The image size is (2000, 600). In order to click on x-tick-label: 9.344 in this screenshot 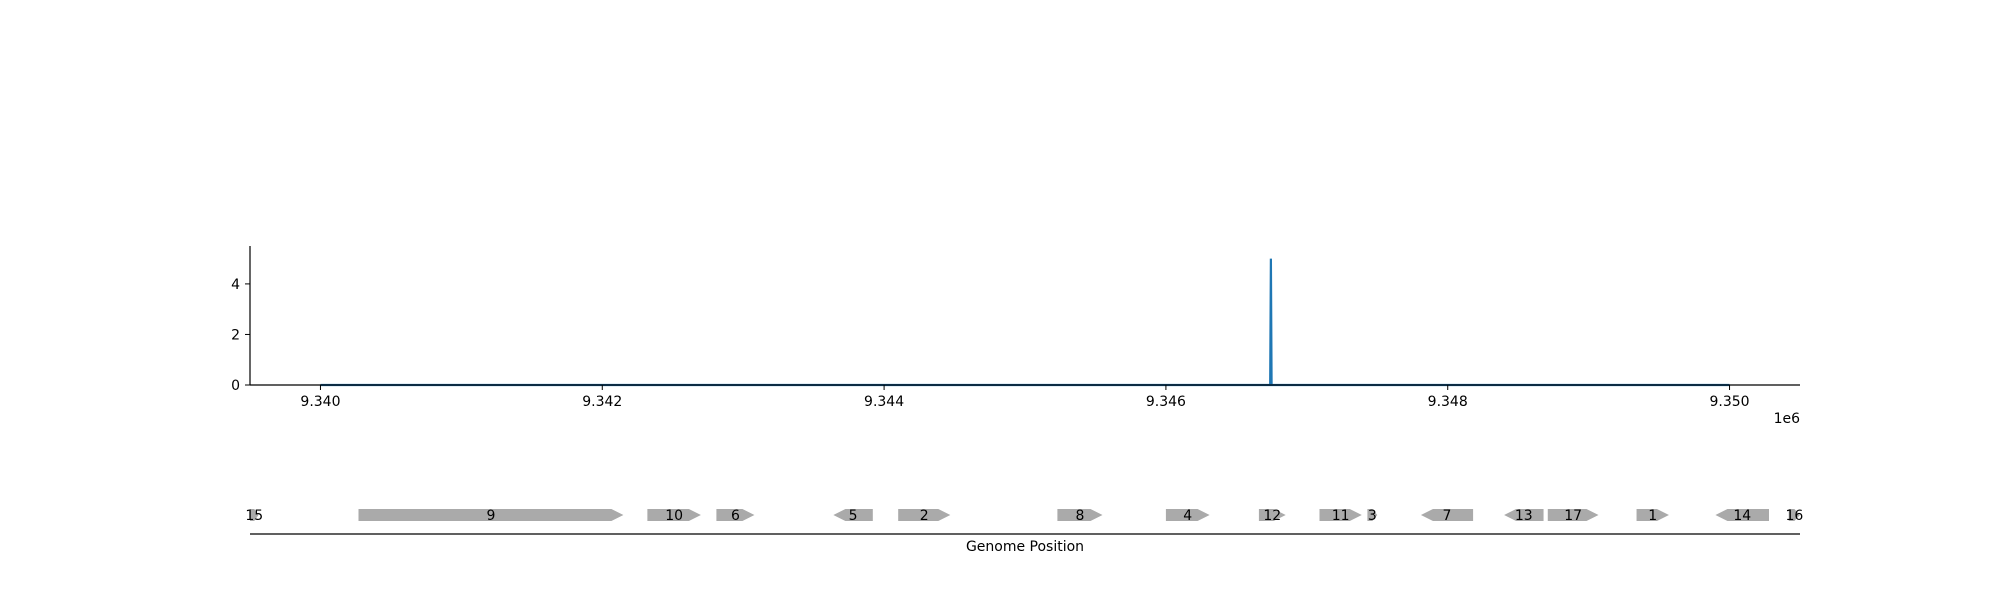, I will do `click(884, 402)`.